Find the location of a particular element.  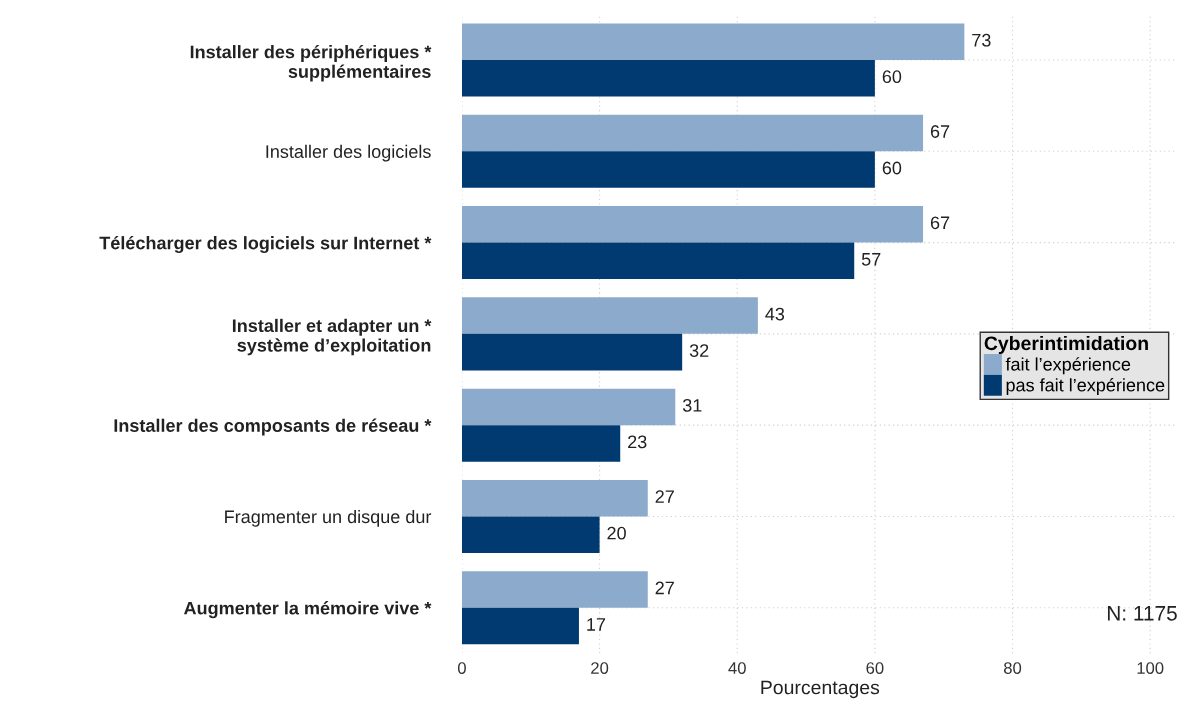

y-tick-label: Augmenter la mémoire vive * is located at coordinates (307, 610).